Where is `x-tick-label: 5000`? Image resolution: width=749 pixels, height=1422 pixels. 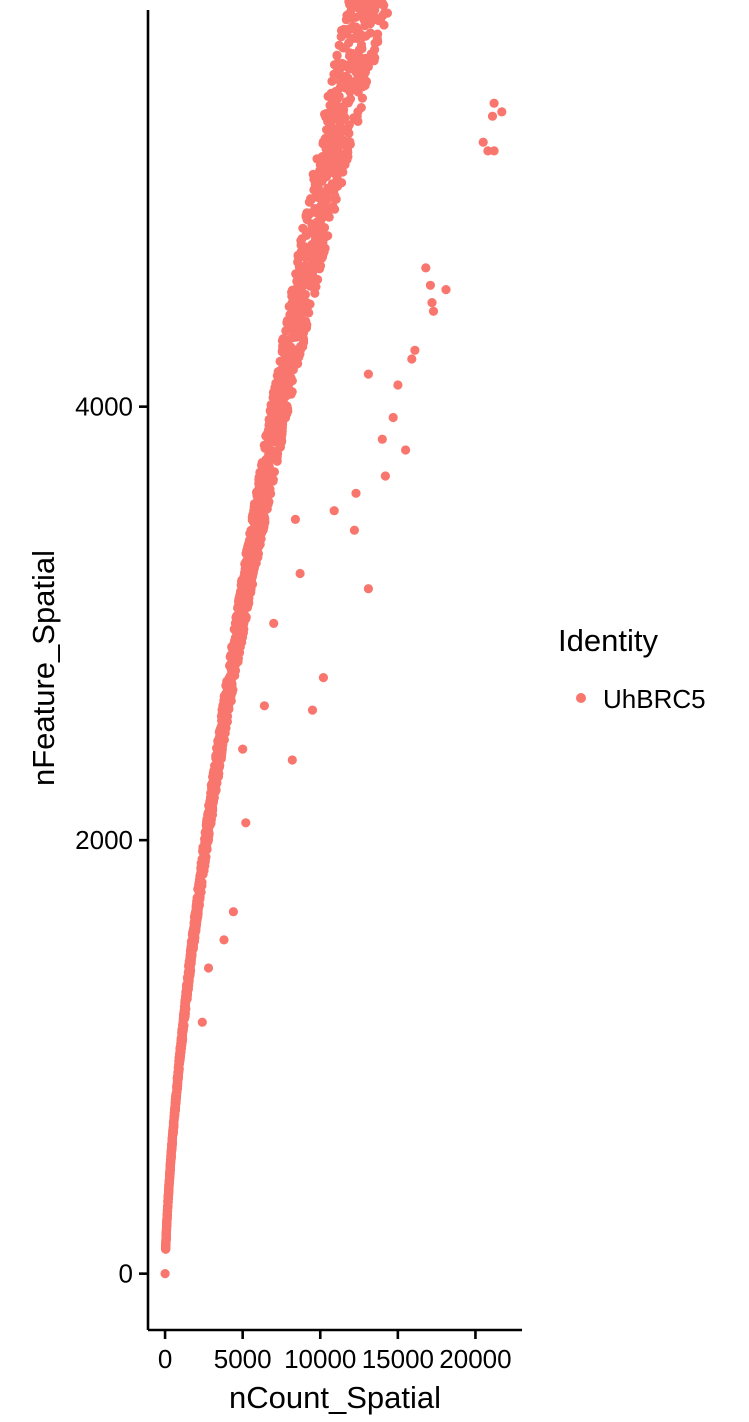 x-tick-label: 5000 is located at coordinates (243, 1359).